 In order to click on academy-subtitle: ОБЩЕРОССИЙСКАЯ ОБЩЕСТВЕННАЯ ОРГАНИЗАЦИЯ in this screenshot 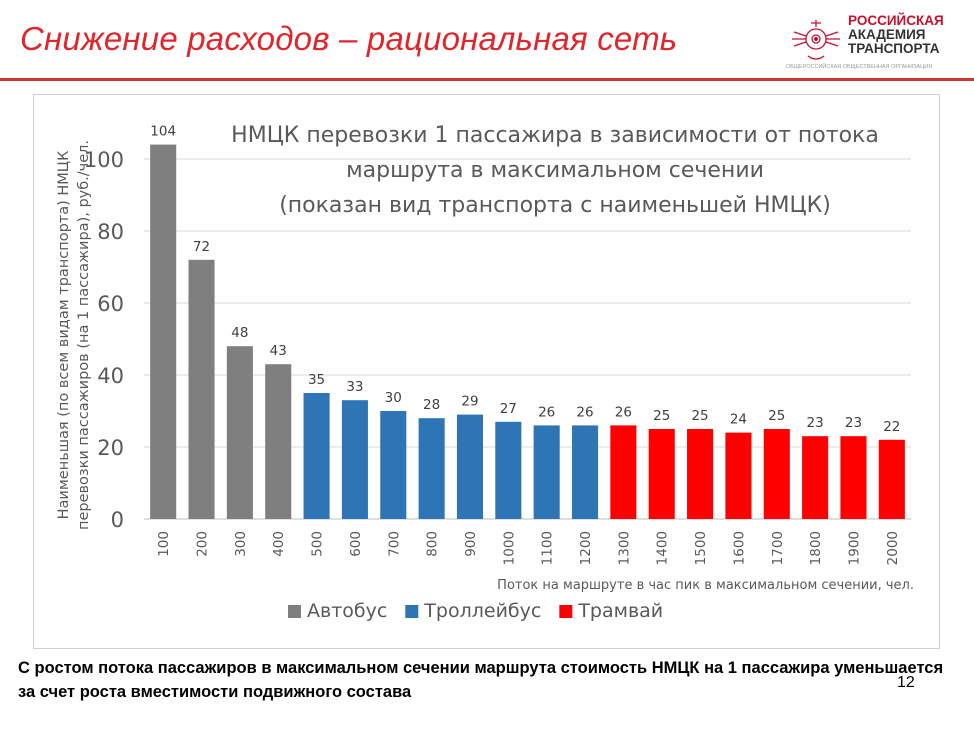, I will do `click(859, 67)`.